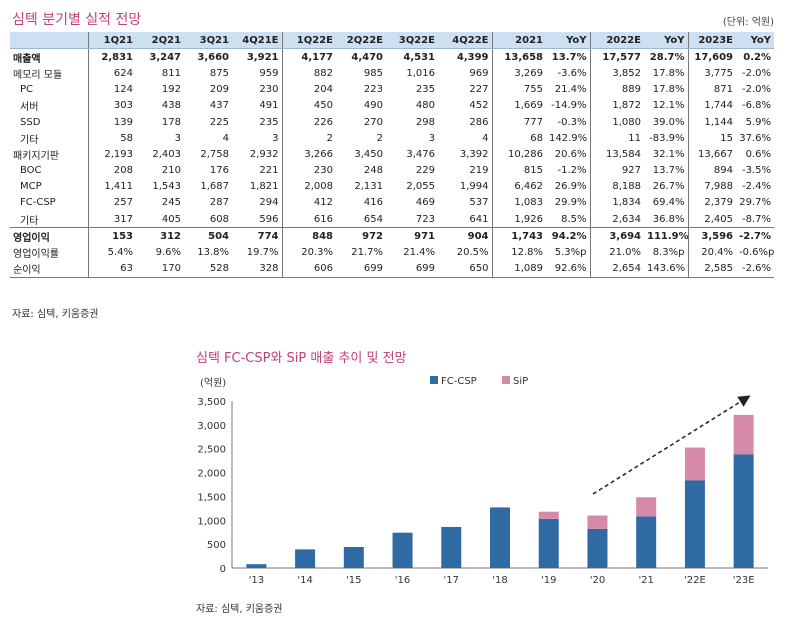 The height and width of the screenshot is (619, 792). What do you see at coordinates (269, 203) in the screenshot?
I see `table-cell: 294` at bounding box center [269, 203].